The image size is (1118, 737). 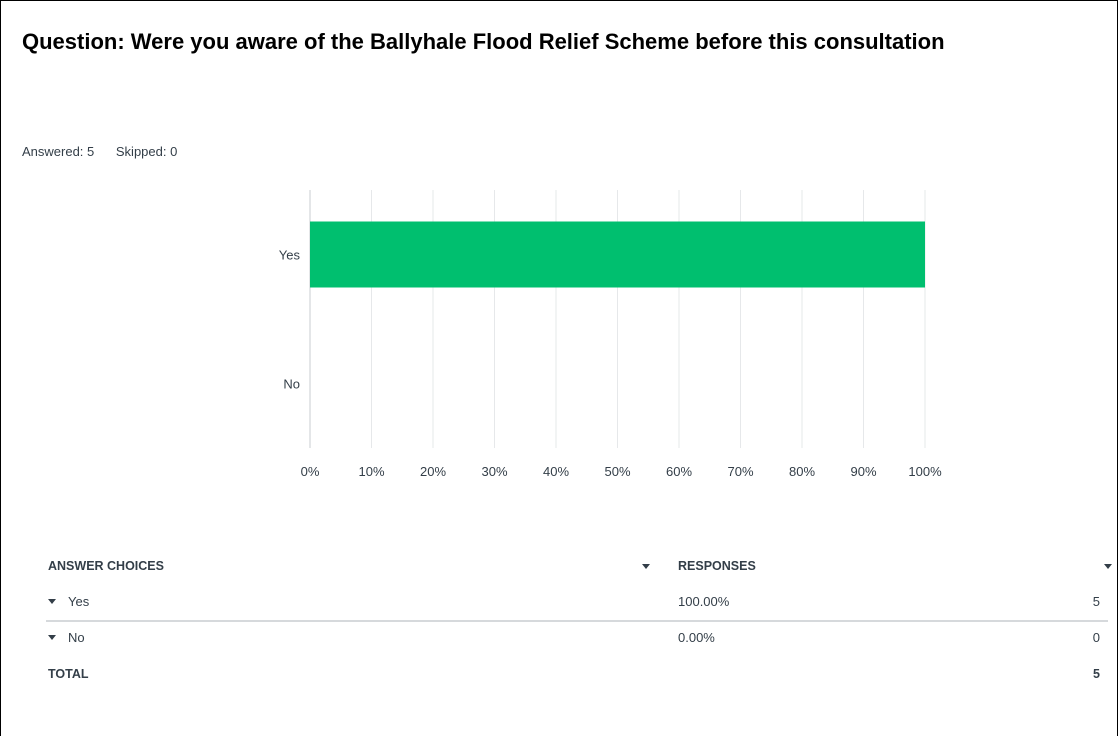 I want to click on category-label: Yes, so click(x=290, y=255).